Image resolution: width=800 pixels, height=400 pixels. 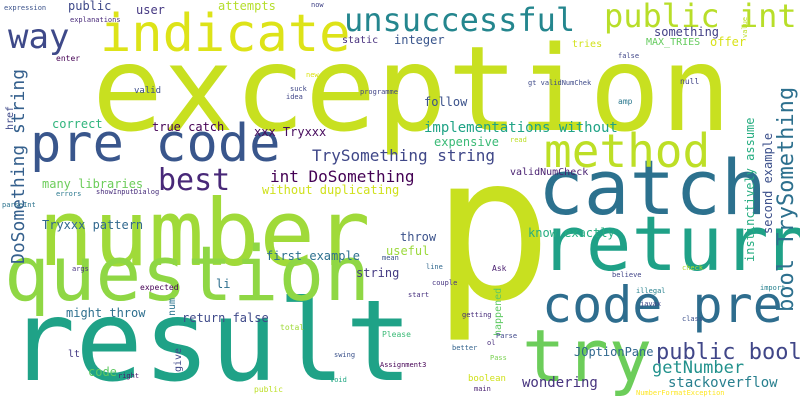 I want to click on word: false, so click(x=629, y=56).